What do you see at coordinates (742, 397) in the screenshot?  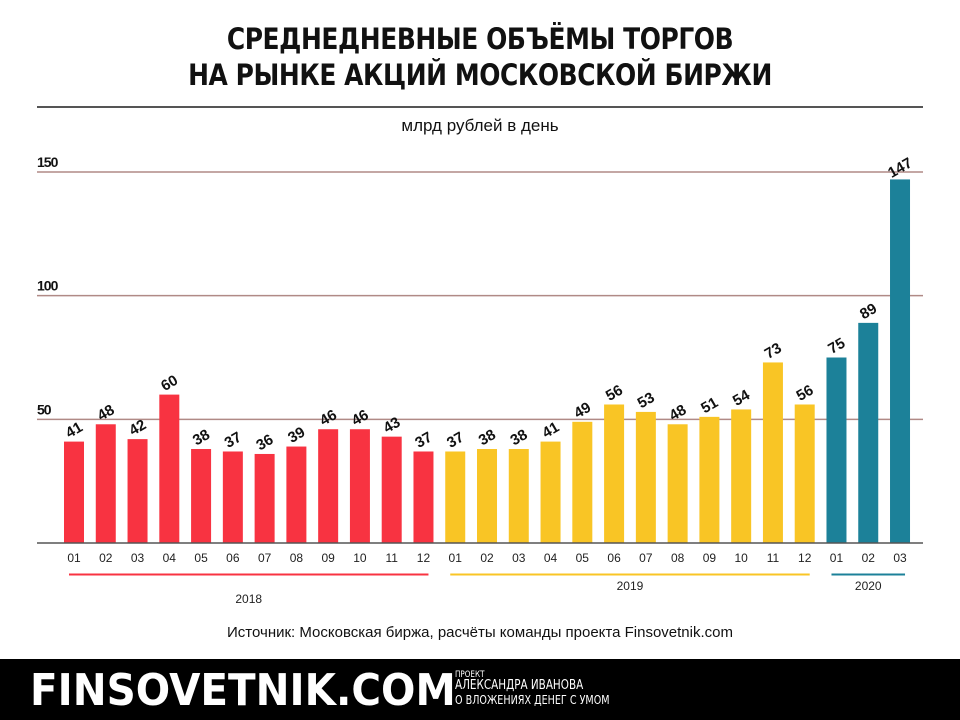 I see `data-label: 54` at bounding box center [742, 397].